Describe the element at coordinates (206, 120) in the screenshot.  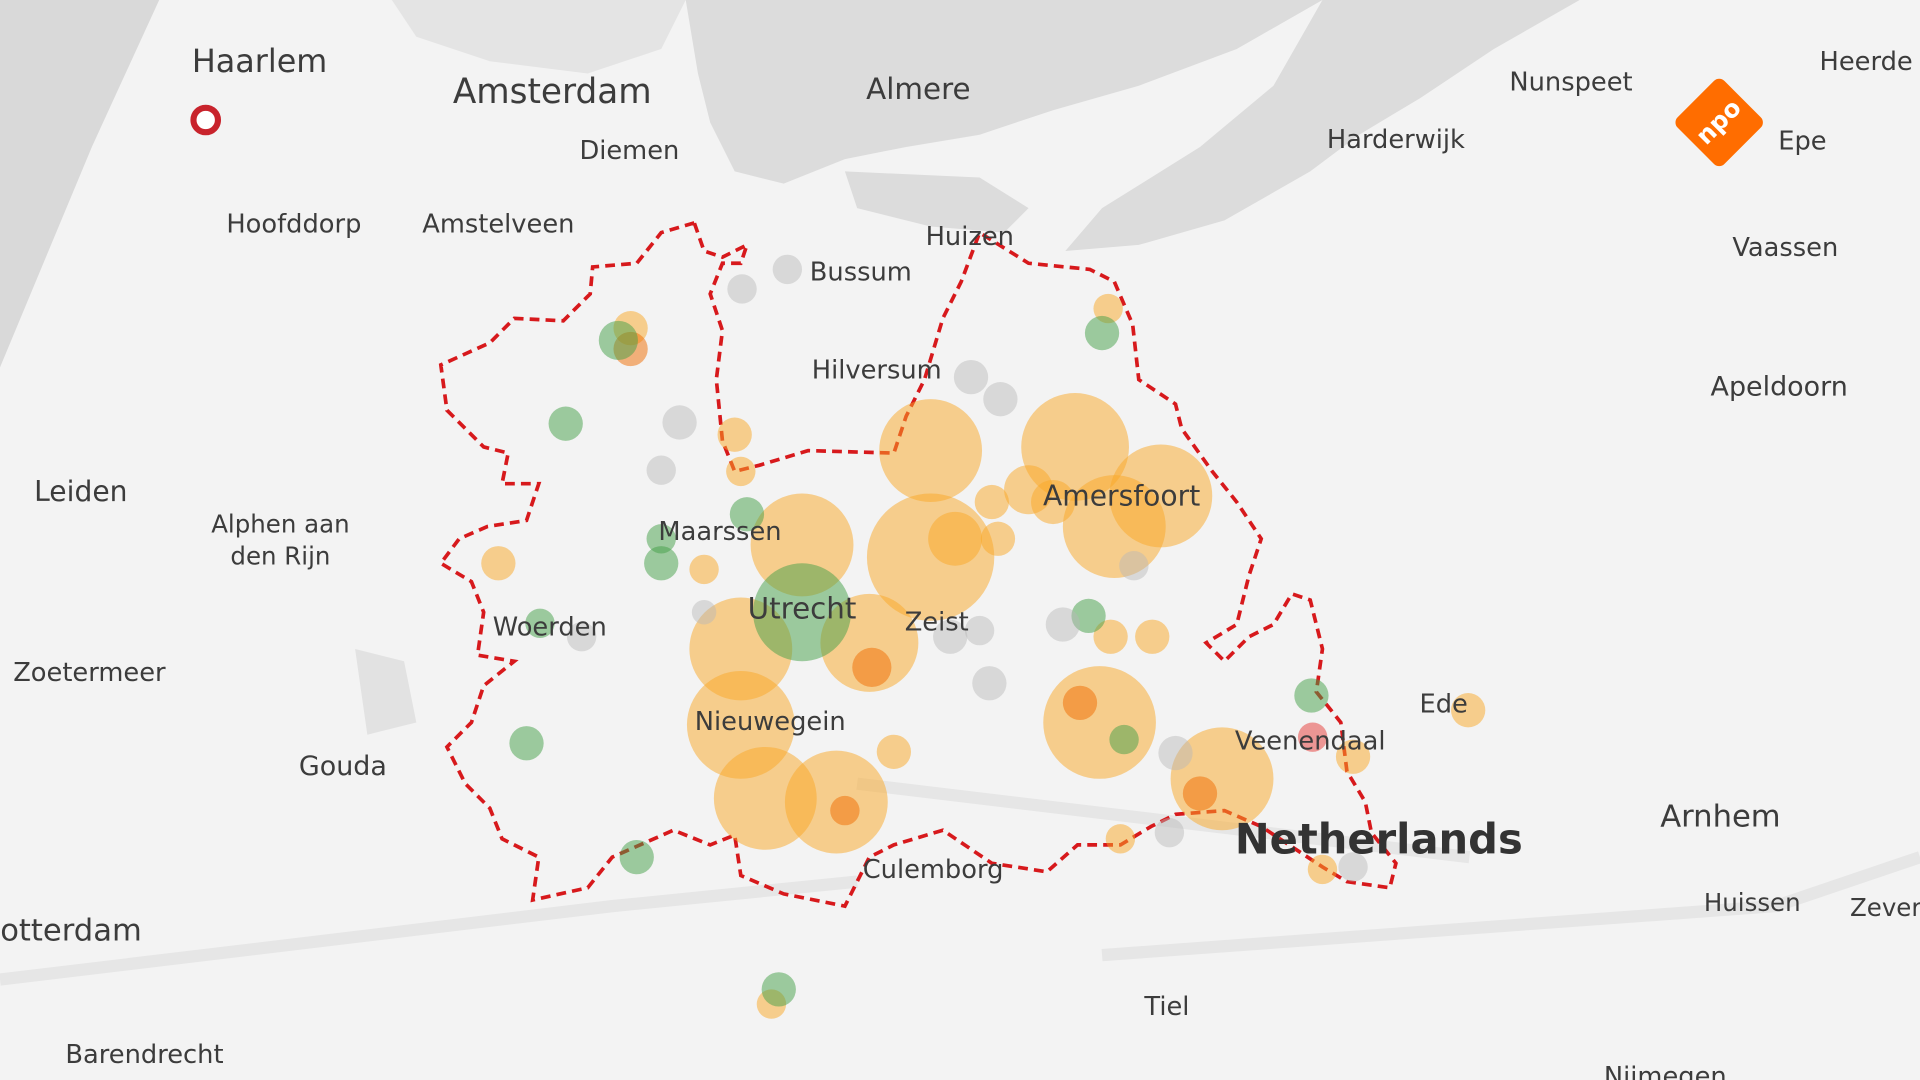
I see `location-marker` at that location.